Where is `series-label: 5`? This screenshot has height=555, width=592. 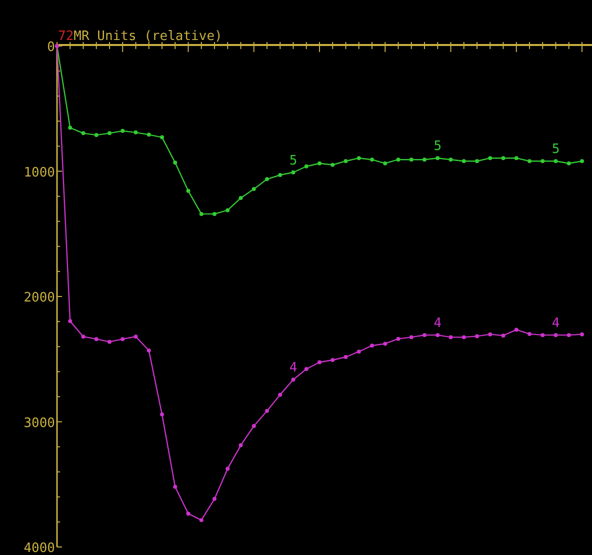
series-label: 5 is located at coordinates (293, 160).